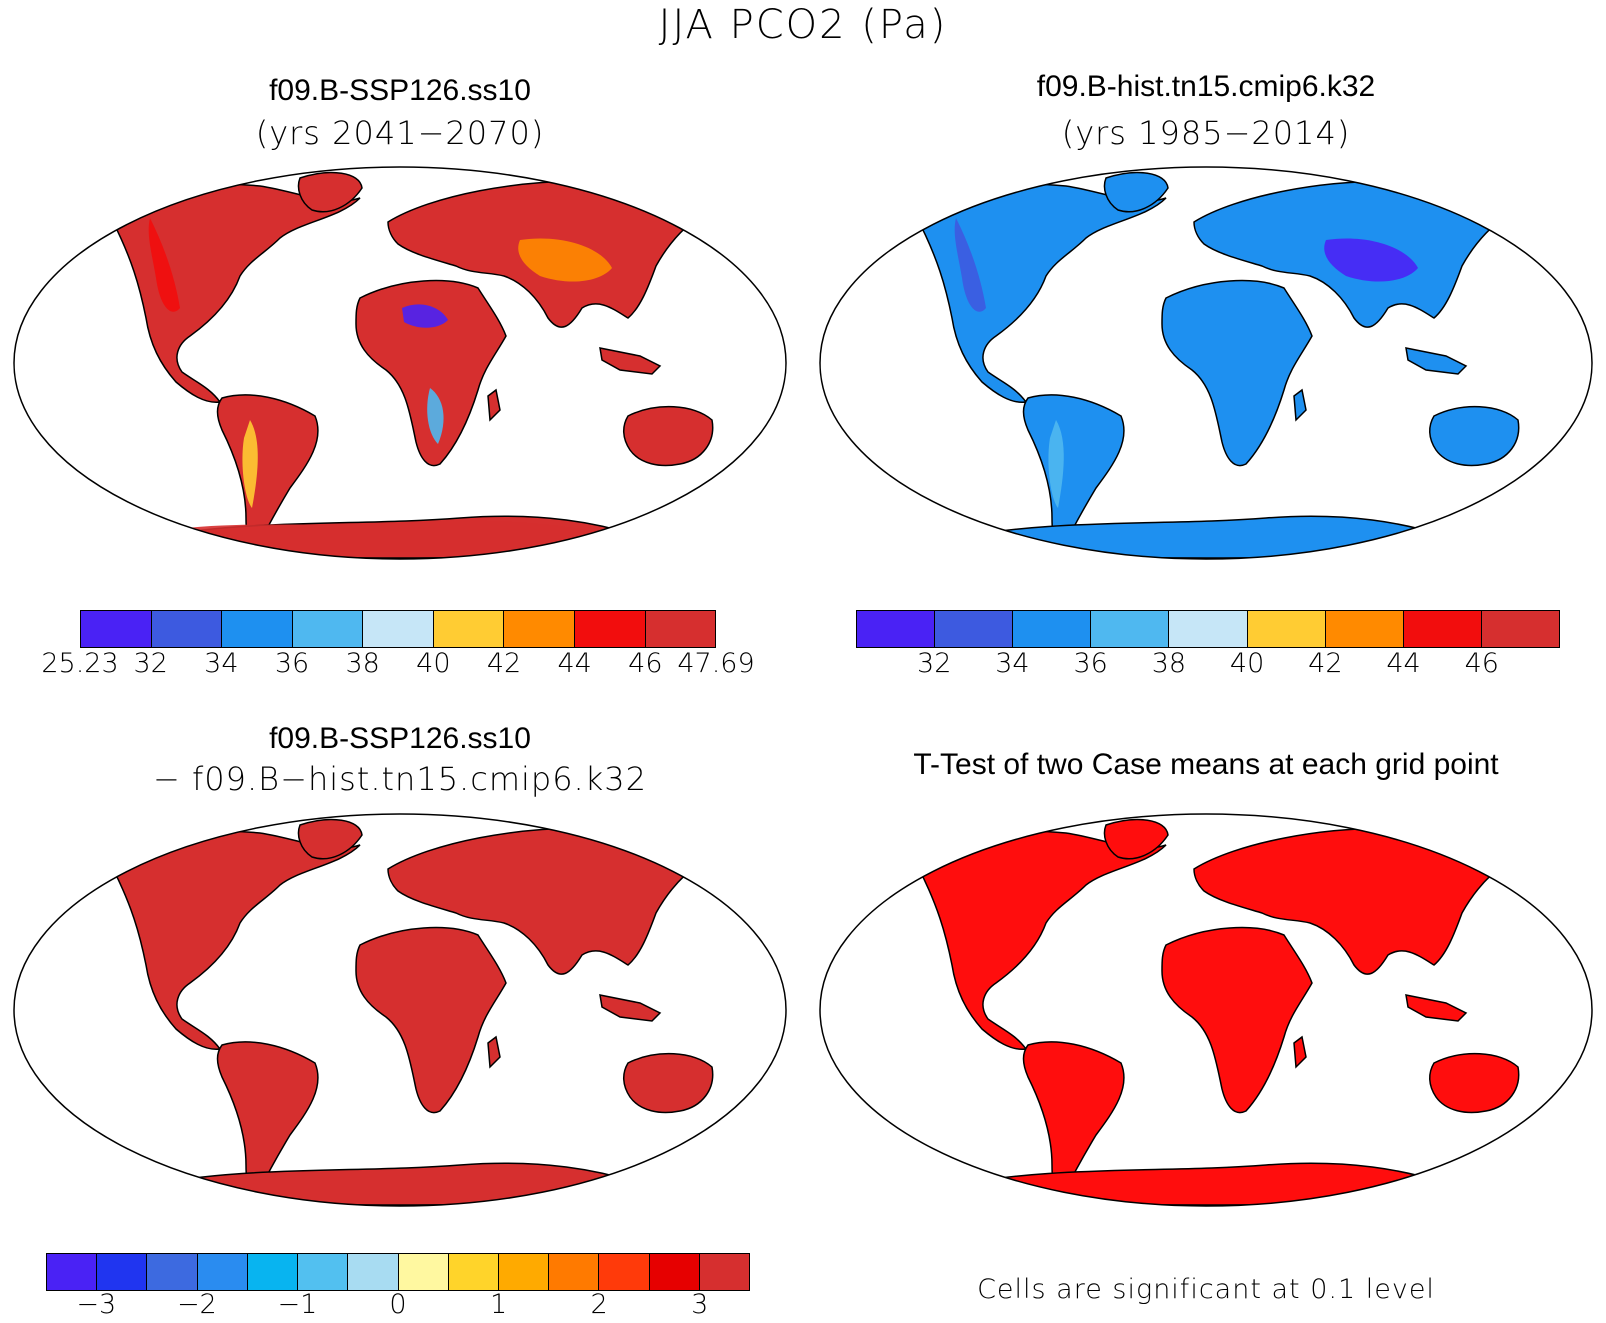  What do you see at coordinates (1208, 668) in the screenshot?
I see `colorbar-labels-top-right: 32 34 36 38 40 42 44 46` at bounding box center [1208, 668].